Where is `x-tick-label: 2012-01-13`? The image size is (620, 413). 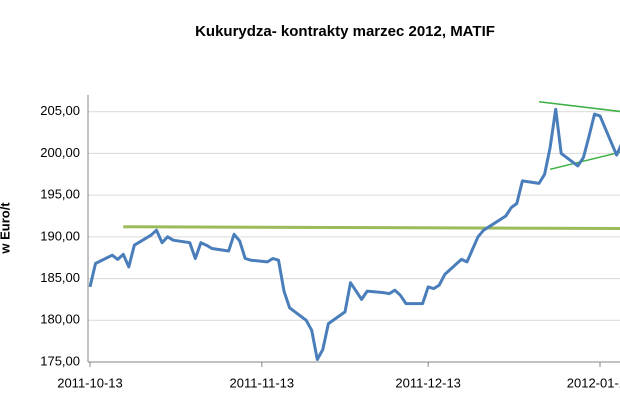 x-tick-label: 2012-01-13 is located at coordinates (593, 382).